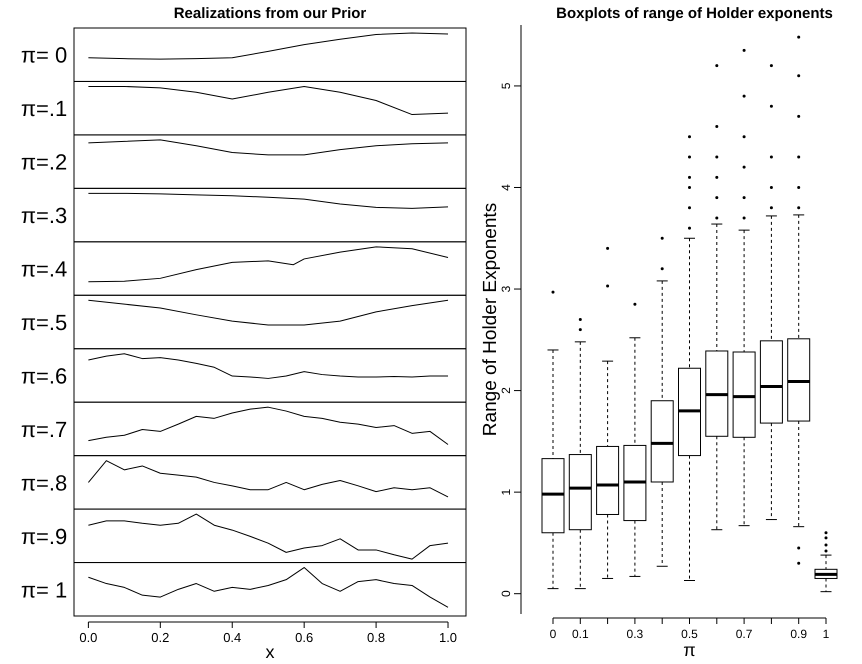 The width and height of the screenshot is (862, 664). I want to click on y-axis-title: π= 0, so click(44, 55).